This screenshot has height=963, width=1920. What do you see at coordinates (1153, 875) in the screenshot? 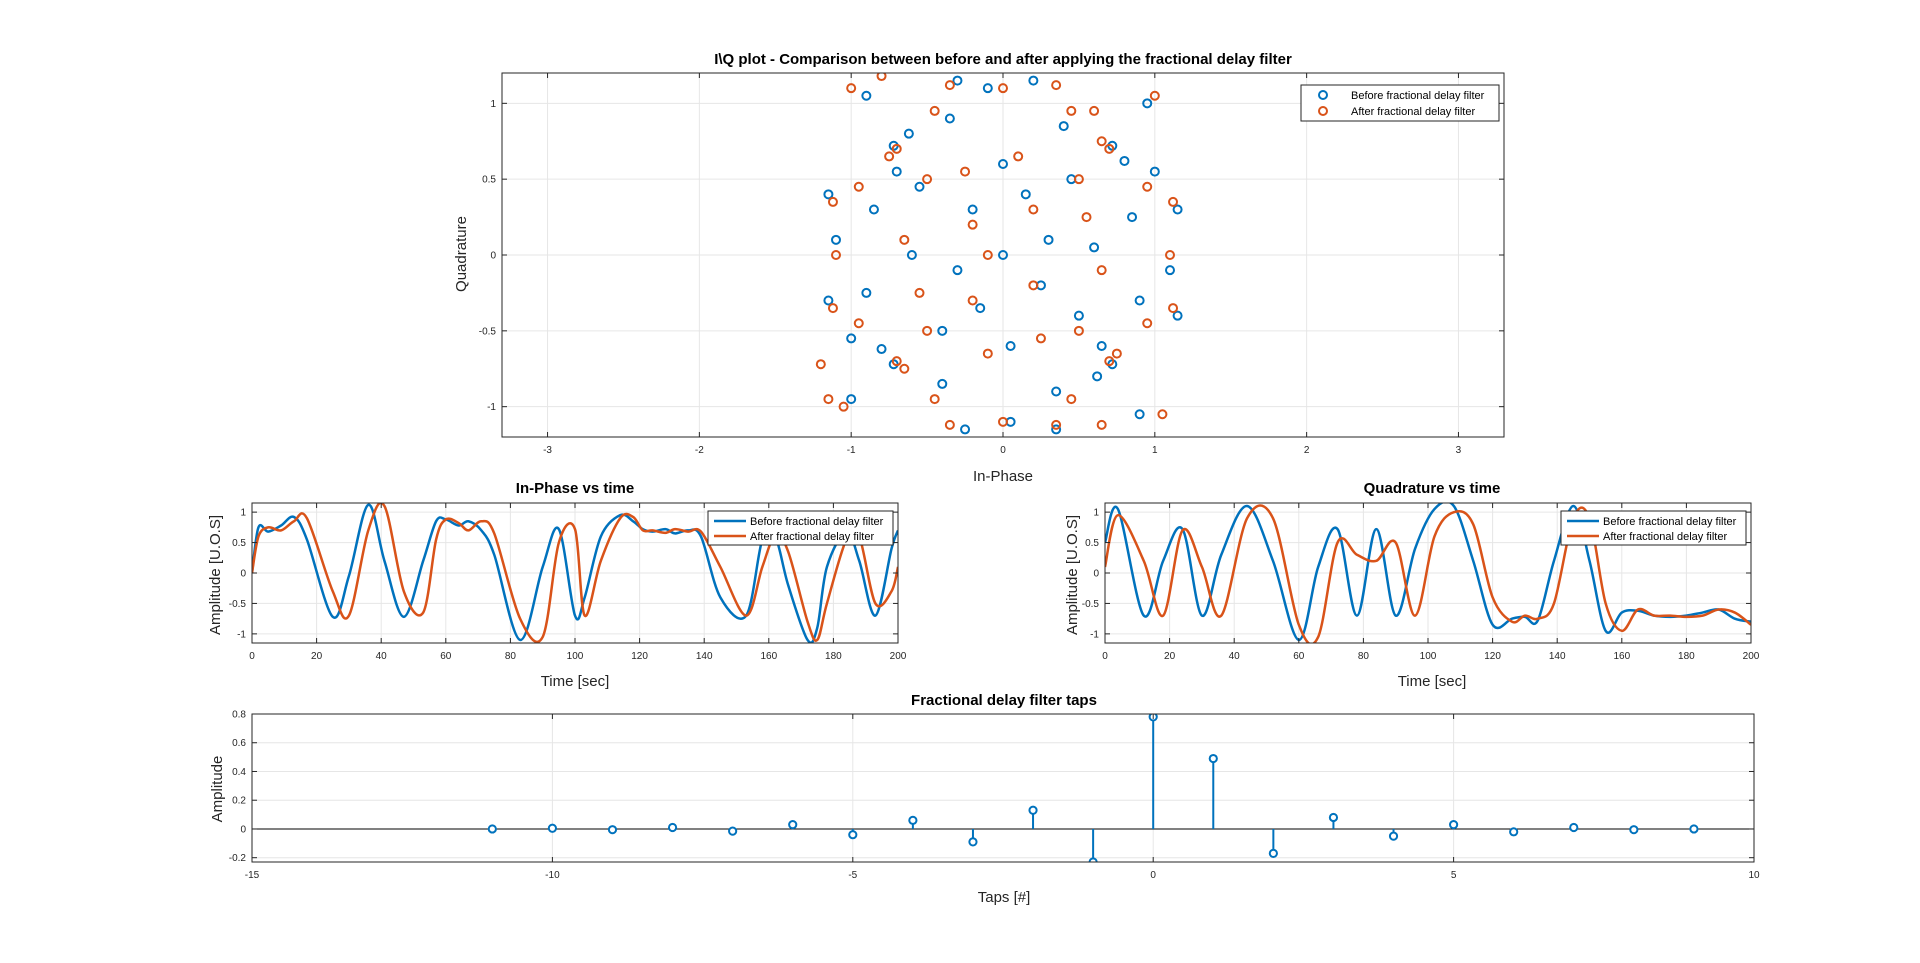
I see `taps-xtick-label: 0` at bounding box center [1153, 875].